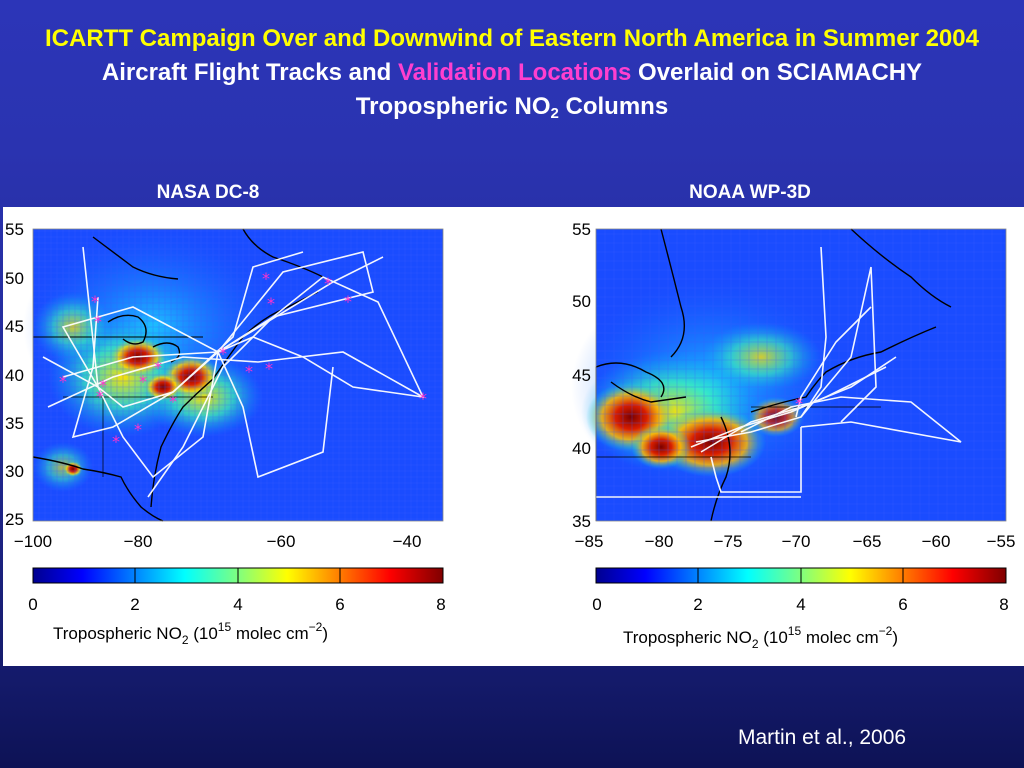  I want to click on title-line-3-sub: 2, so click(554, 113).